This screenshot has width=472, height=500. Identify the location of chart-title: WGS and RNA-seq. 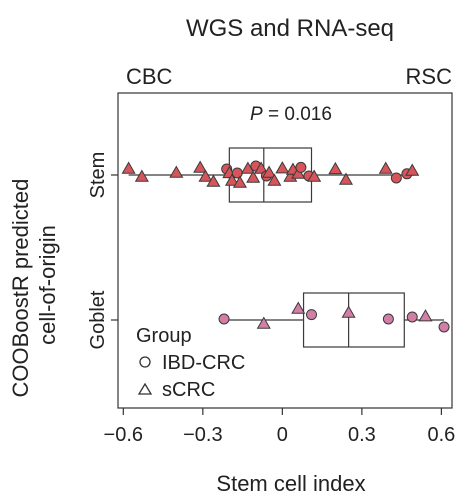
(290, 28).